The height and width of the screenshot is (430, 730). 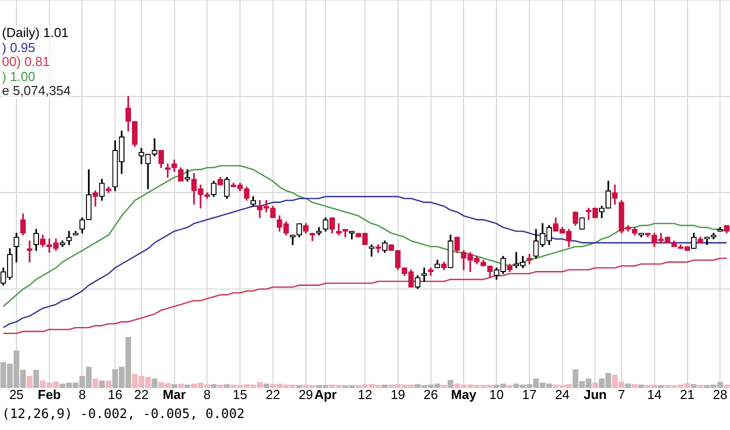 I want to click on text: 00) 0.81, so click(x=26, y=62).